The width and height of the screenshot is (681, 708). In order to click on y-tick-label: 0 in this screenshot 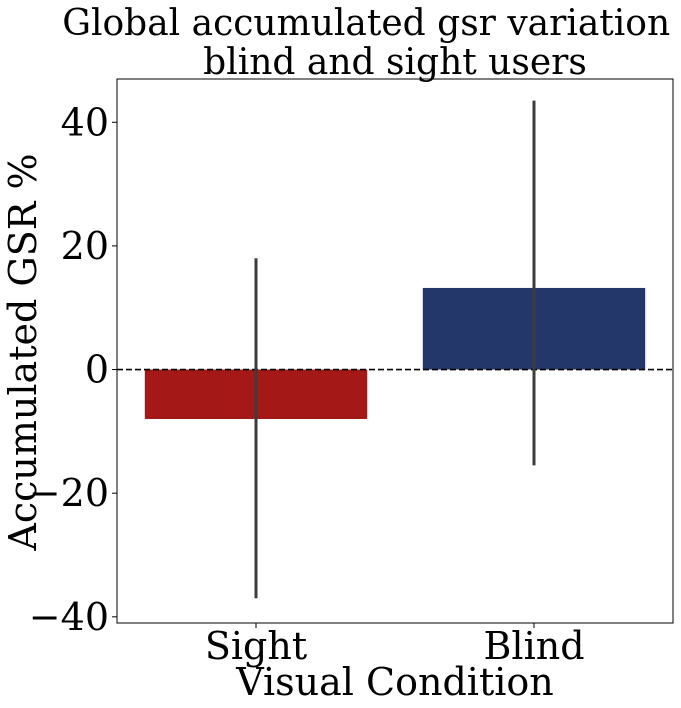, I will do `click(97, 370)`.